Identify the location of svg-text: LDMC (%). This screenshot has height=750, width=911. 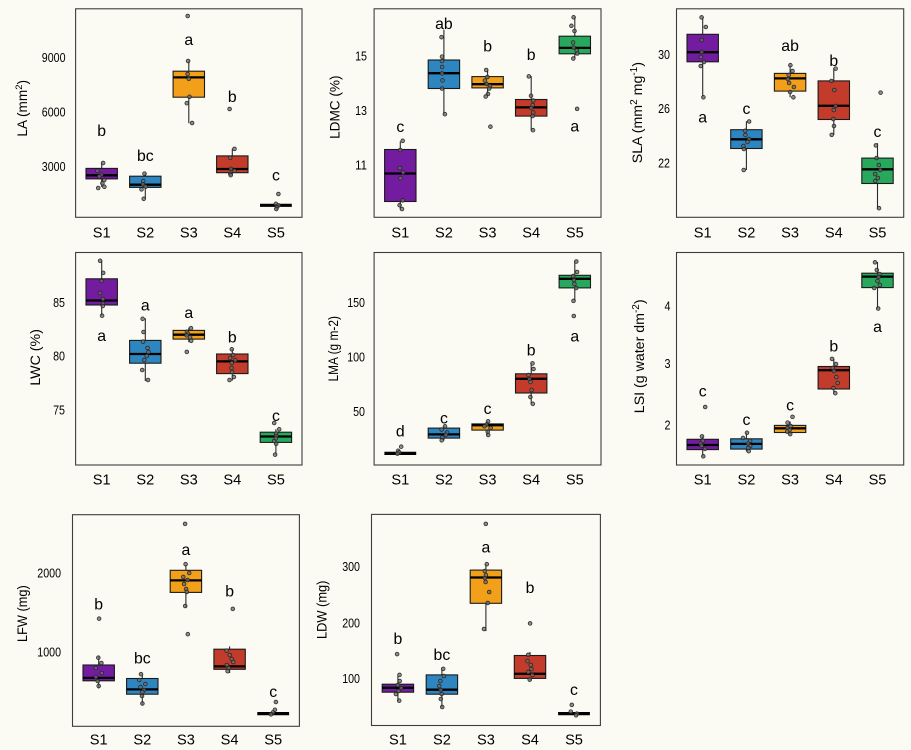
(335, 106).